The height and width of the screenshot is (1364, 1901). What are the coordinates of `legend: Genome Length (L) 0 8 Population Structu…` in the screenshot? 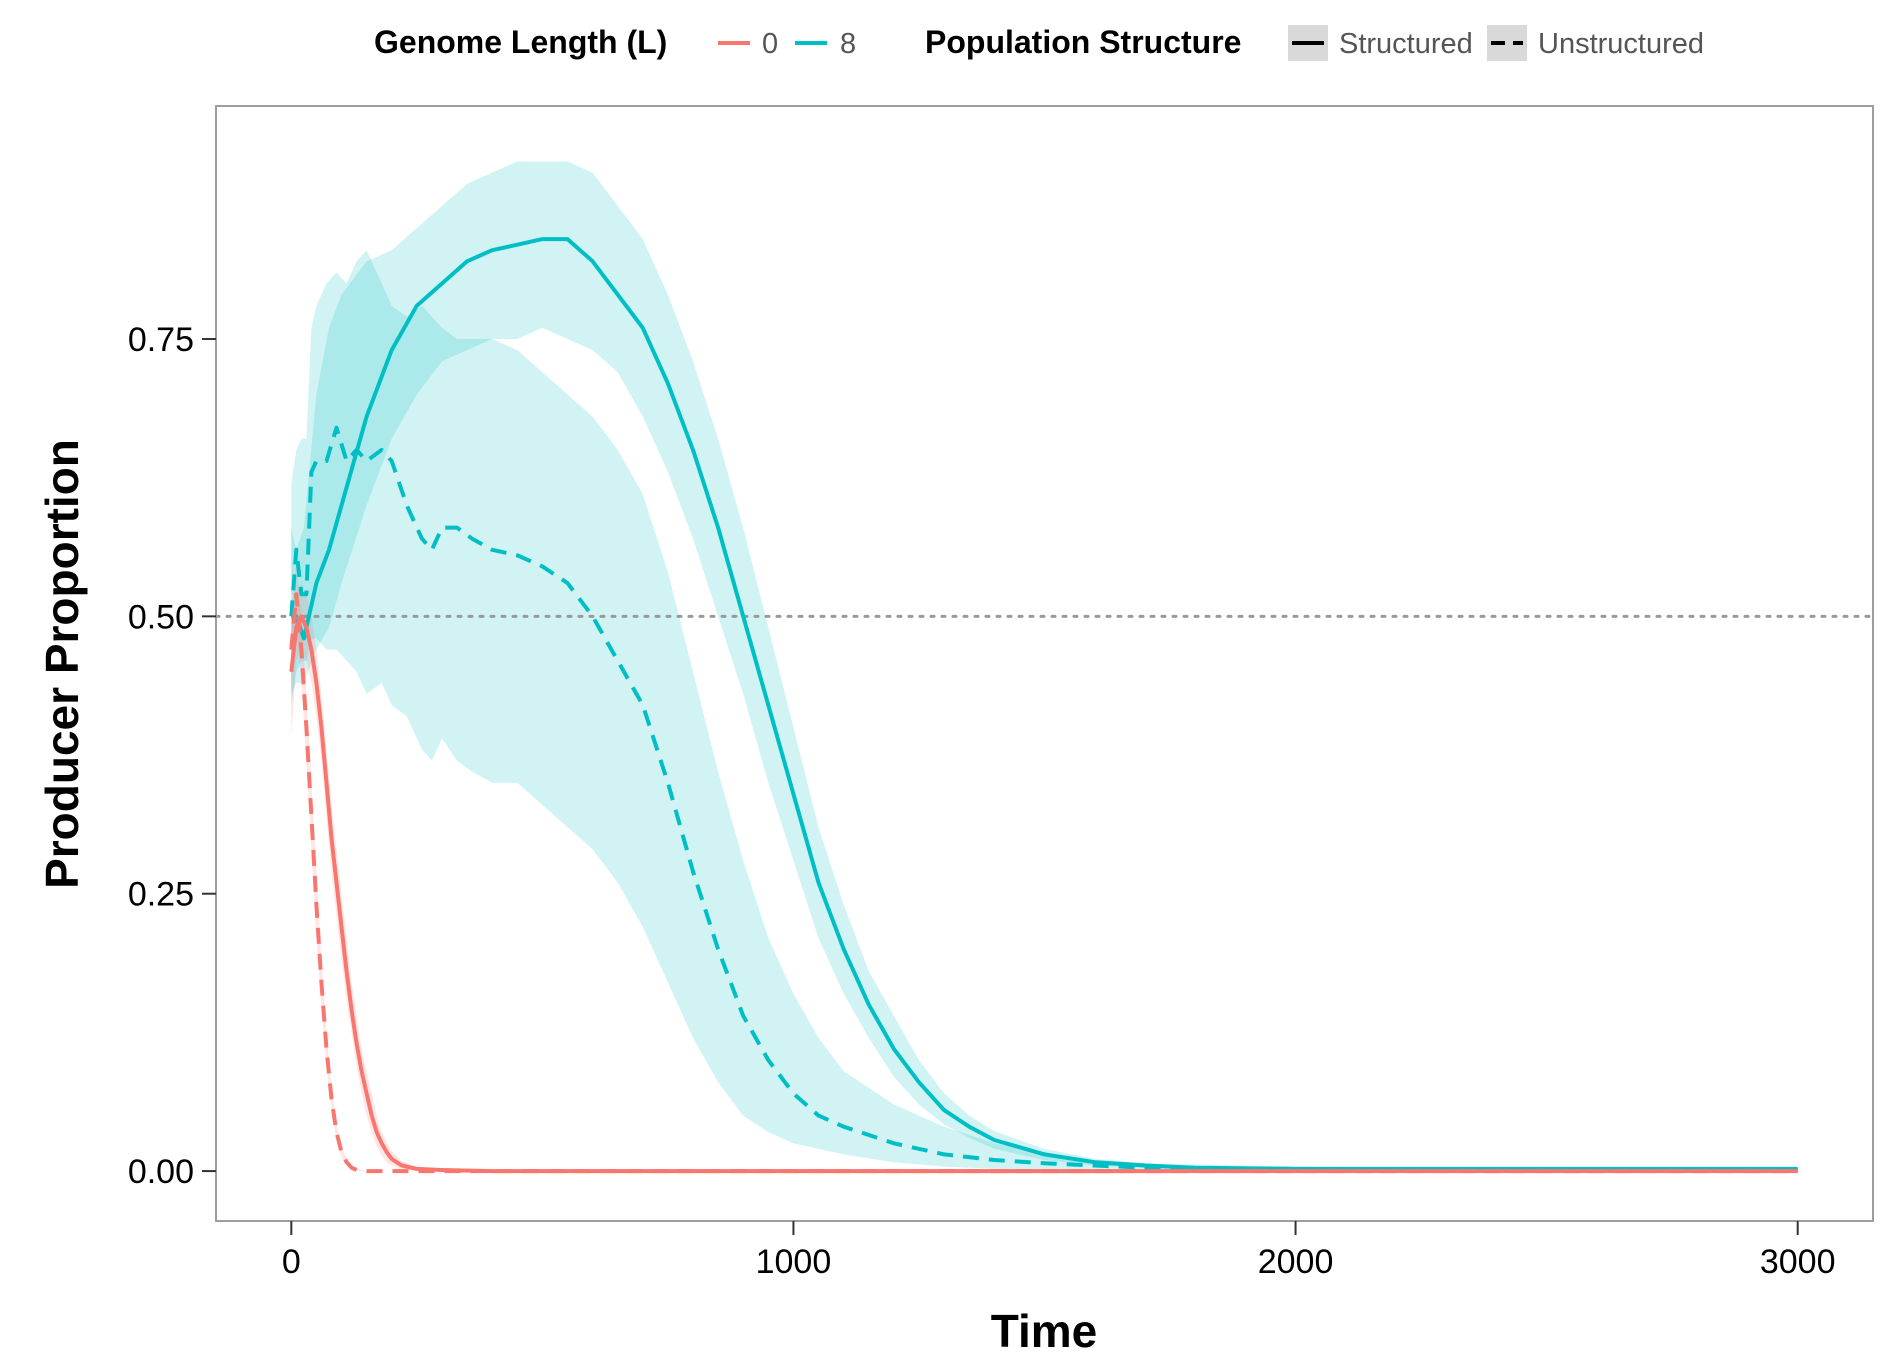 It's located at (1039, 42).